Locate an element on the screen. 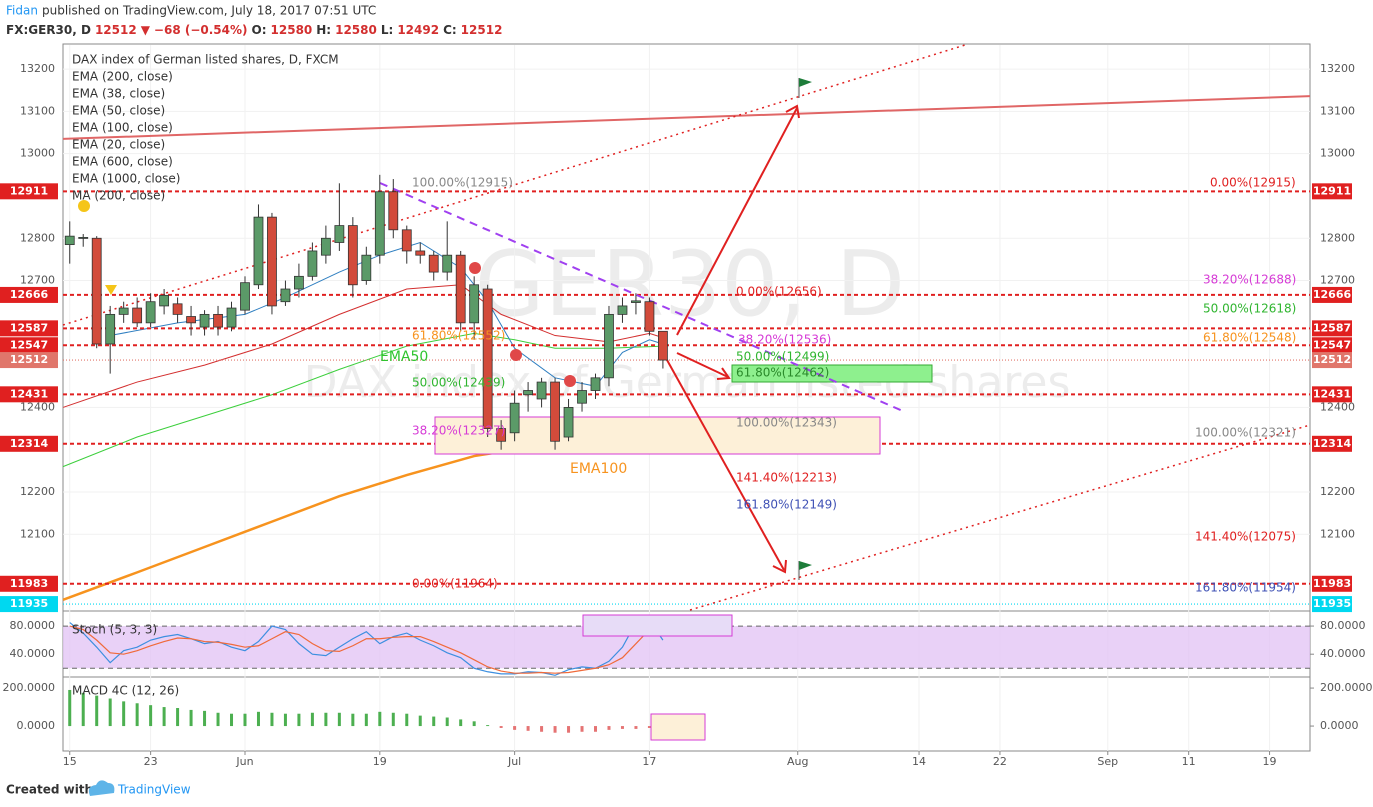 This screenshot has width=1373, height=807. annotation: 100.00%(12343) is located at coordinates (786, 423).